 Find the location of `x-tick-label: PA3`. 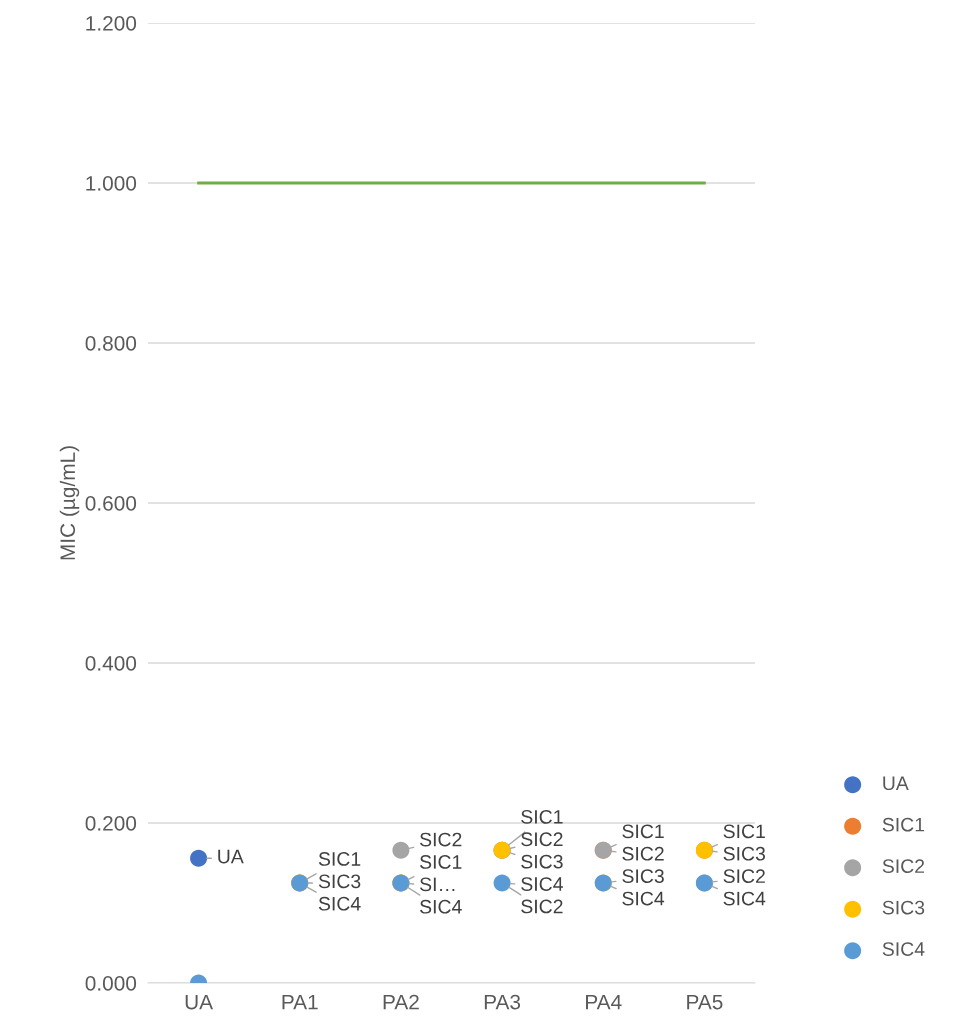

x-tick-label: PA3 is located at coordinates (502, 1002).